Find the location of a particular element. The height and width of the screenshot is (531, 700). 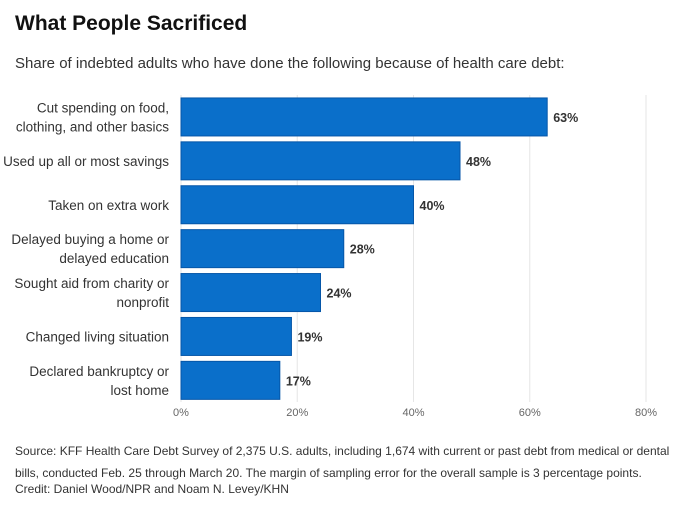

category-label: Declared bankruptcy or is located at coordinates (99, 371).